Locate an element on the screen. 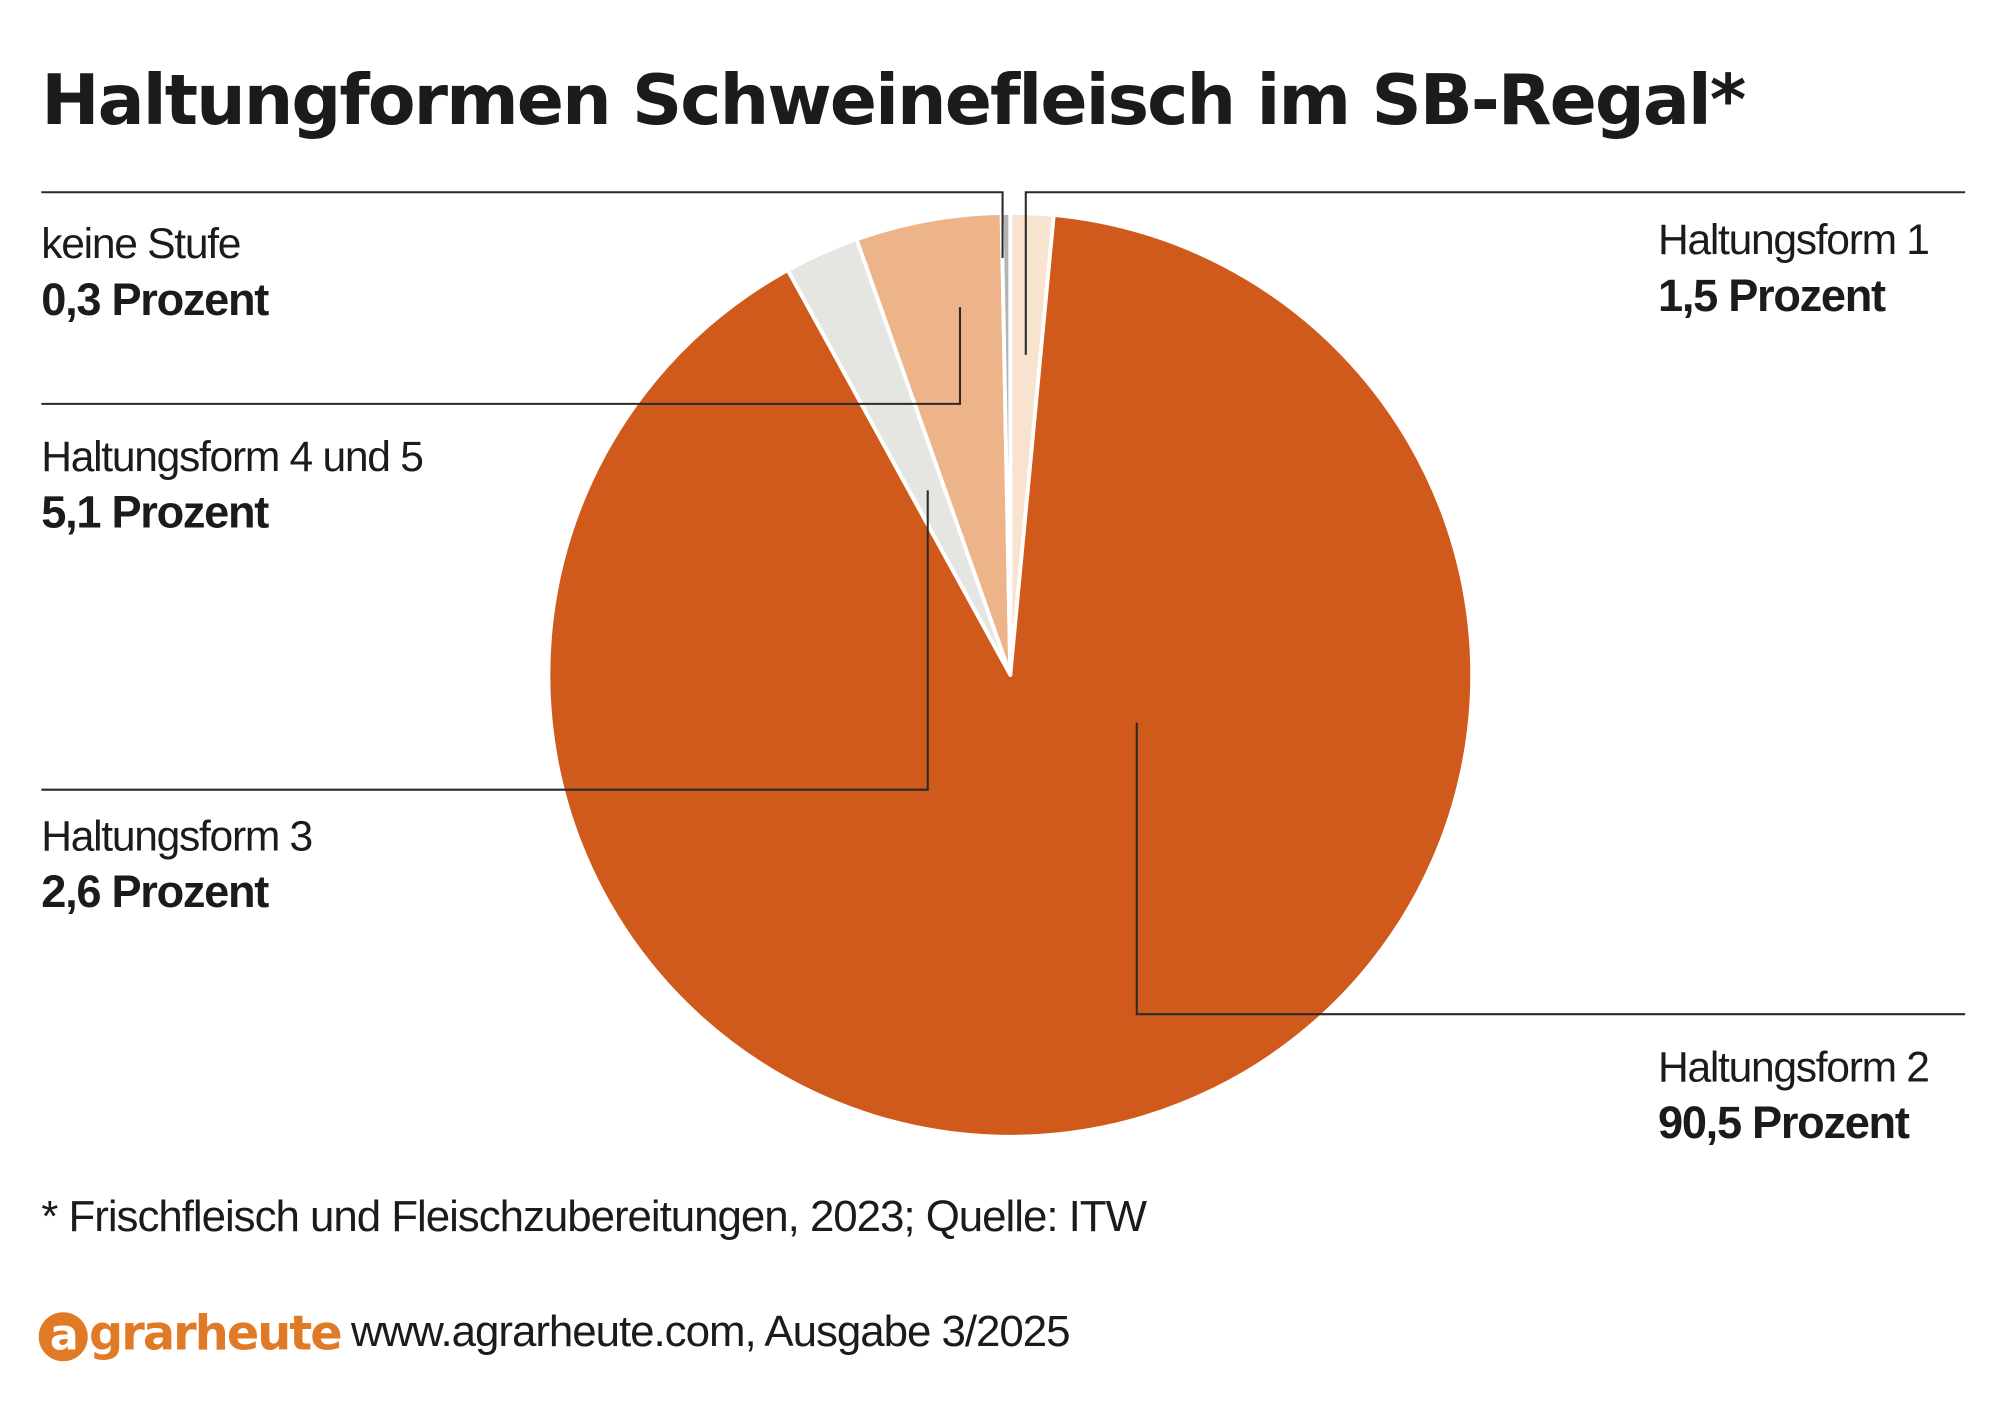  label-haltungsform-1: Haltungsform 1 1,5 Prozent is located at coordinates (1794, 269).